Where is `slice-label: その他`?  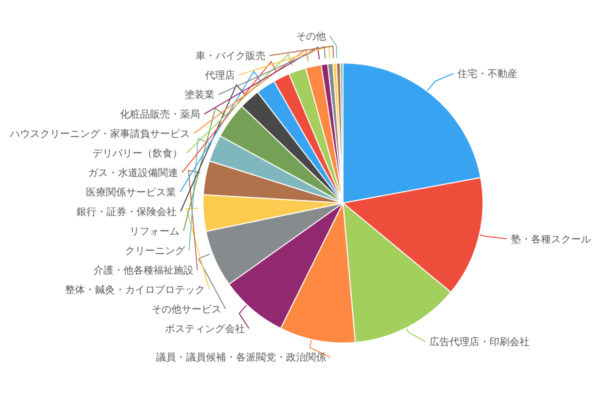 slice-label: その他 is located at coordinates (311, 36).